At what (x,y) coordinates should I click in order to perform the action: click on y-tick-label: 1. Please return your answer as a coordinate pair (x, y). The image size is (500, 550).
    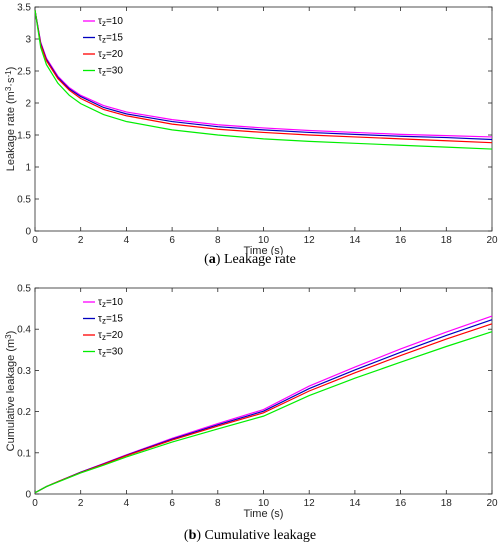
    Looking at the image, I should click on (28, 168).